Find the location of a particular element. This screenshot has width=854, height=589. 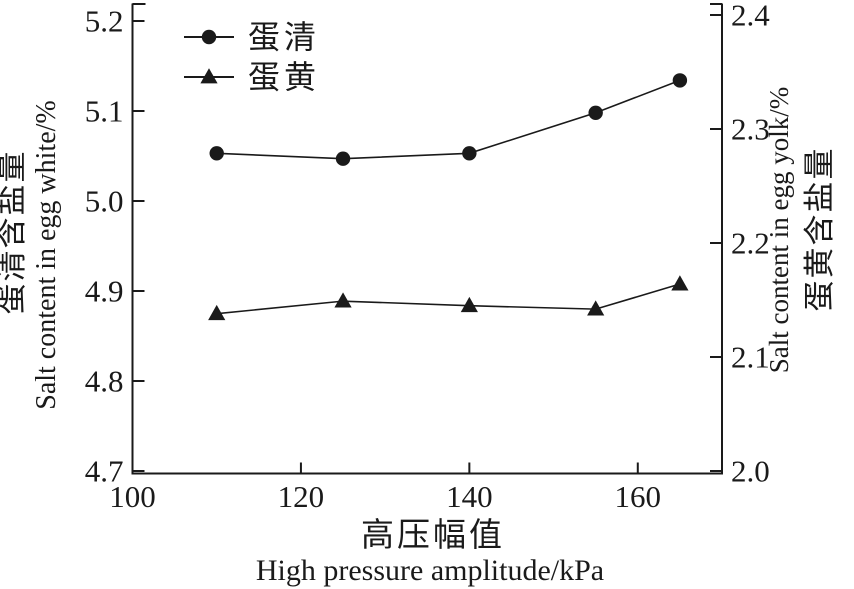

x-axis-title-en: High pressure amplitude/kPa is located at coordinates (430, 570).